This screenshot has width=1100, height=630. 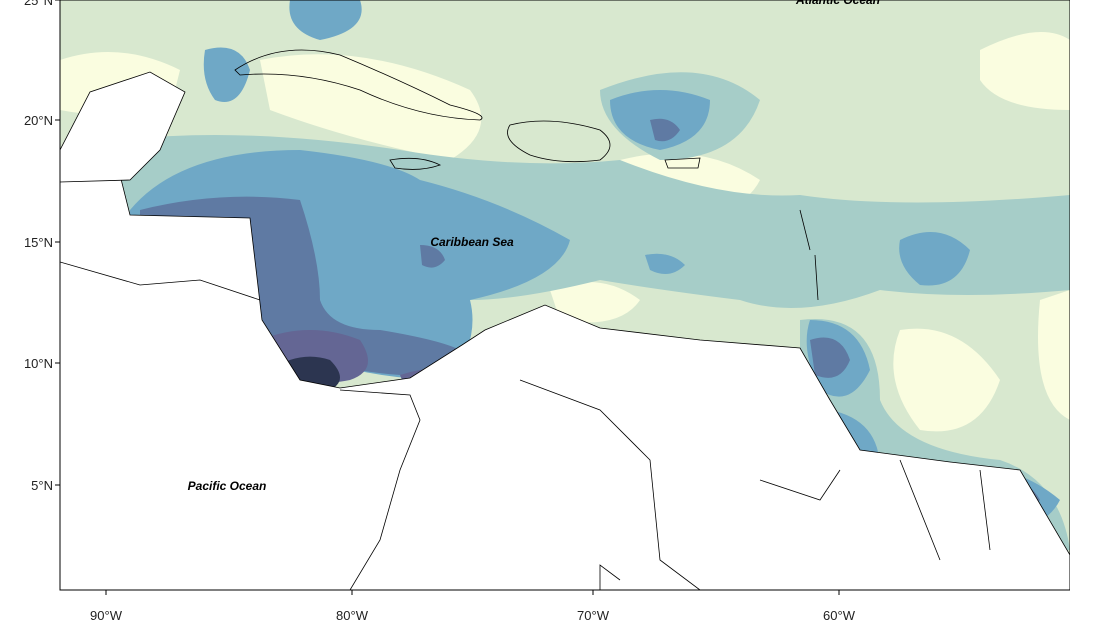 What do you see at coordinates (38, 4) in the screenshot?
I see `lat-label: 25°N` at bounding box center [38, 4].